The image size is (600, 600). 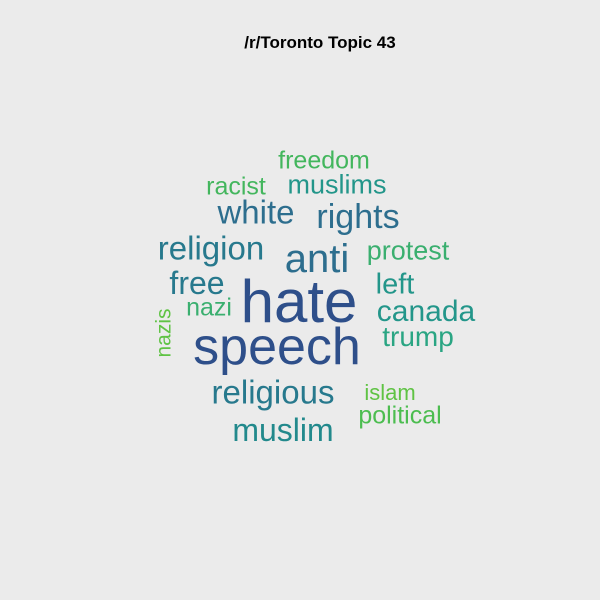 I want to click on word-religion: religion, so click(x=211, y=248).